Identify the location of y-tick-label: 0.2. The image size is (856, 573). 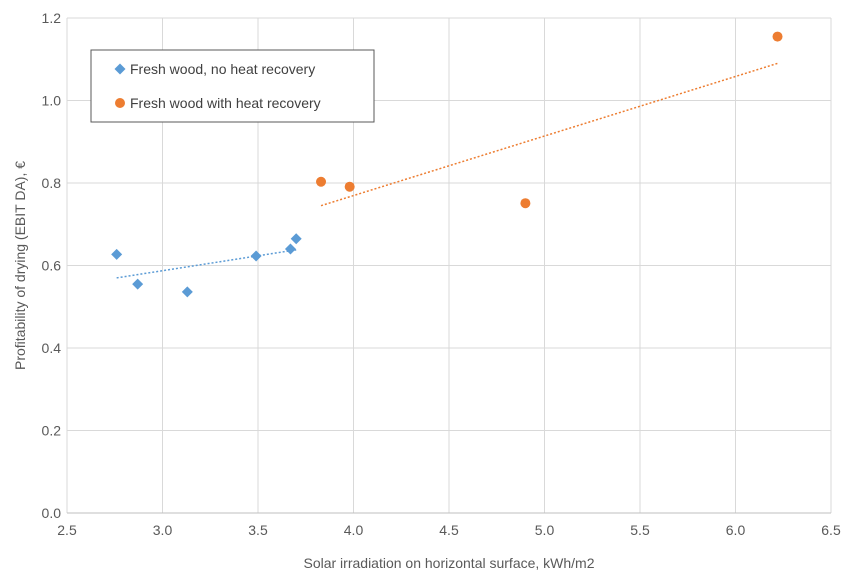
(52, 431).